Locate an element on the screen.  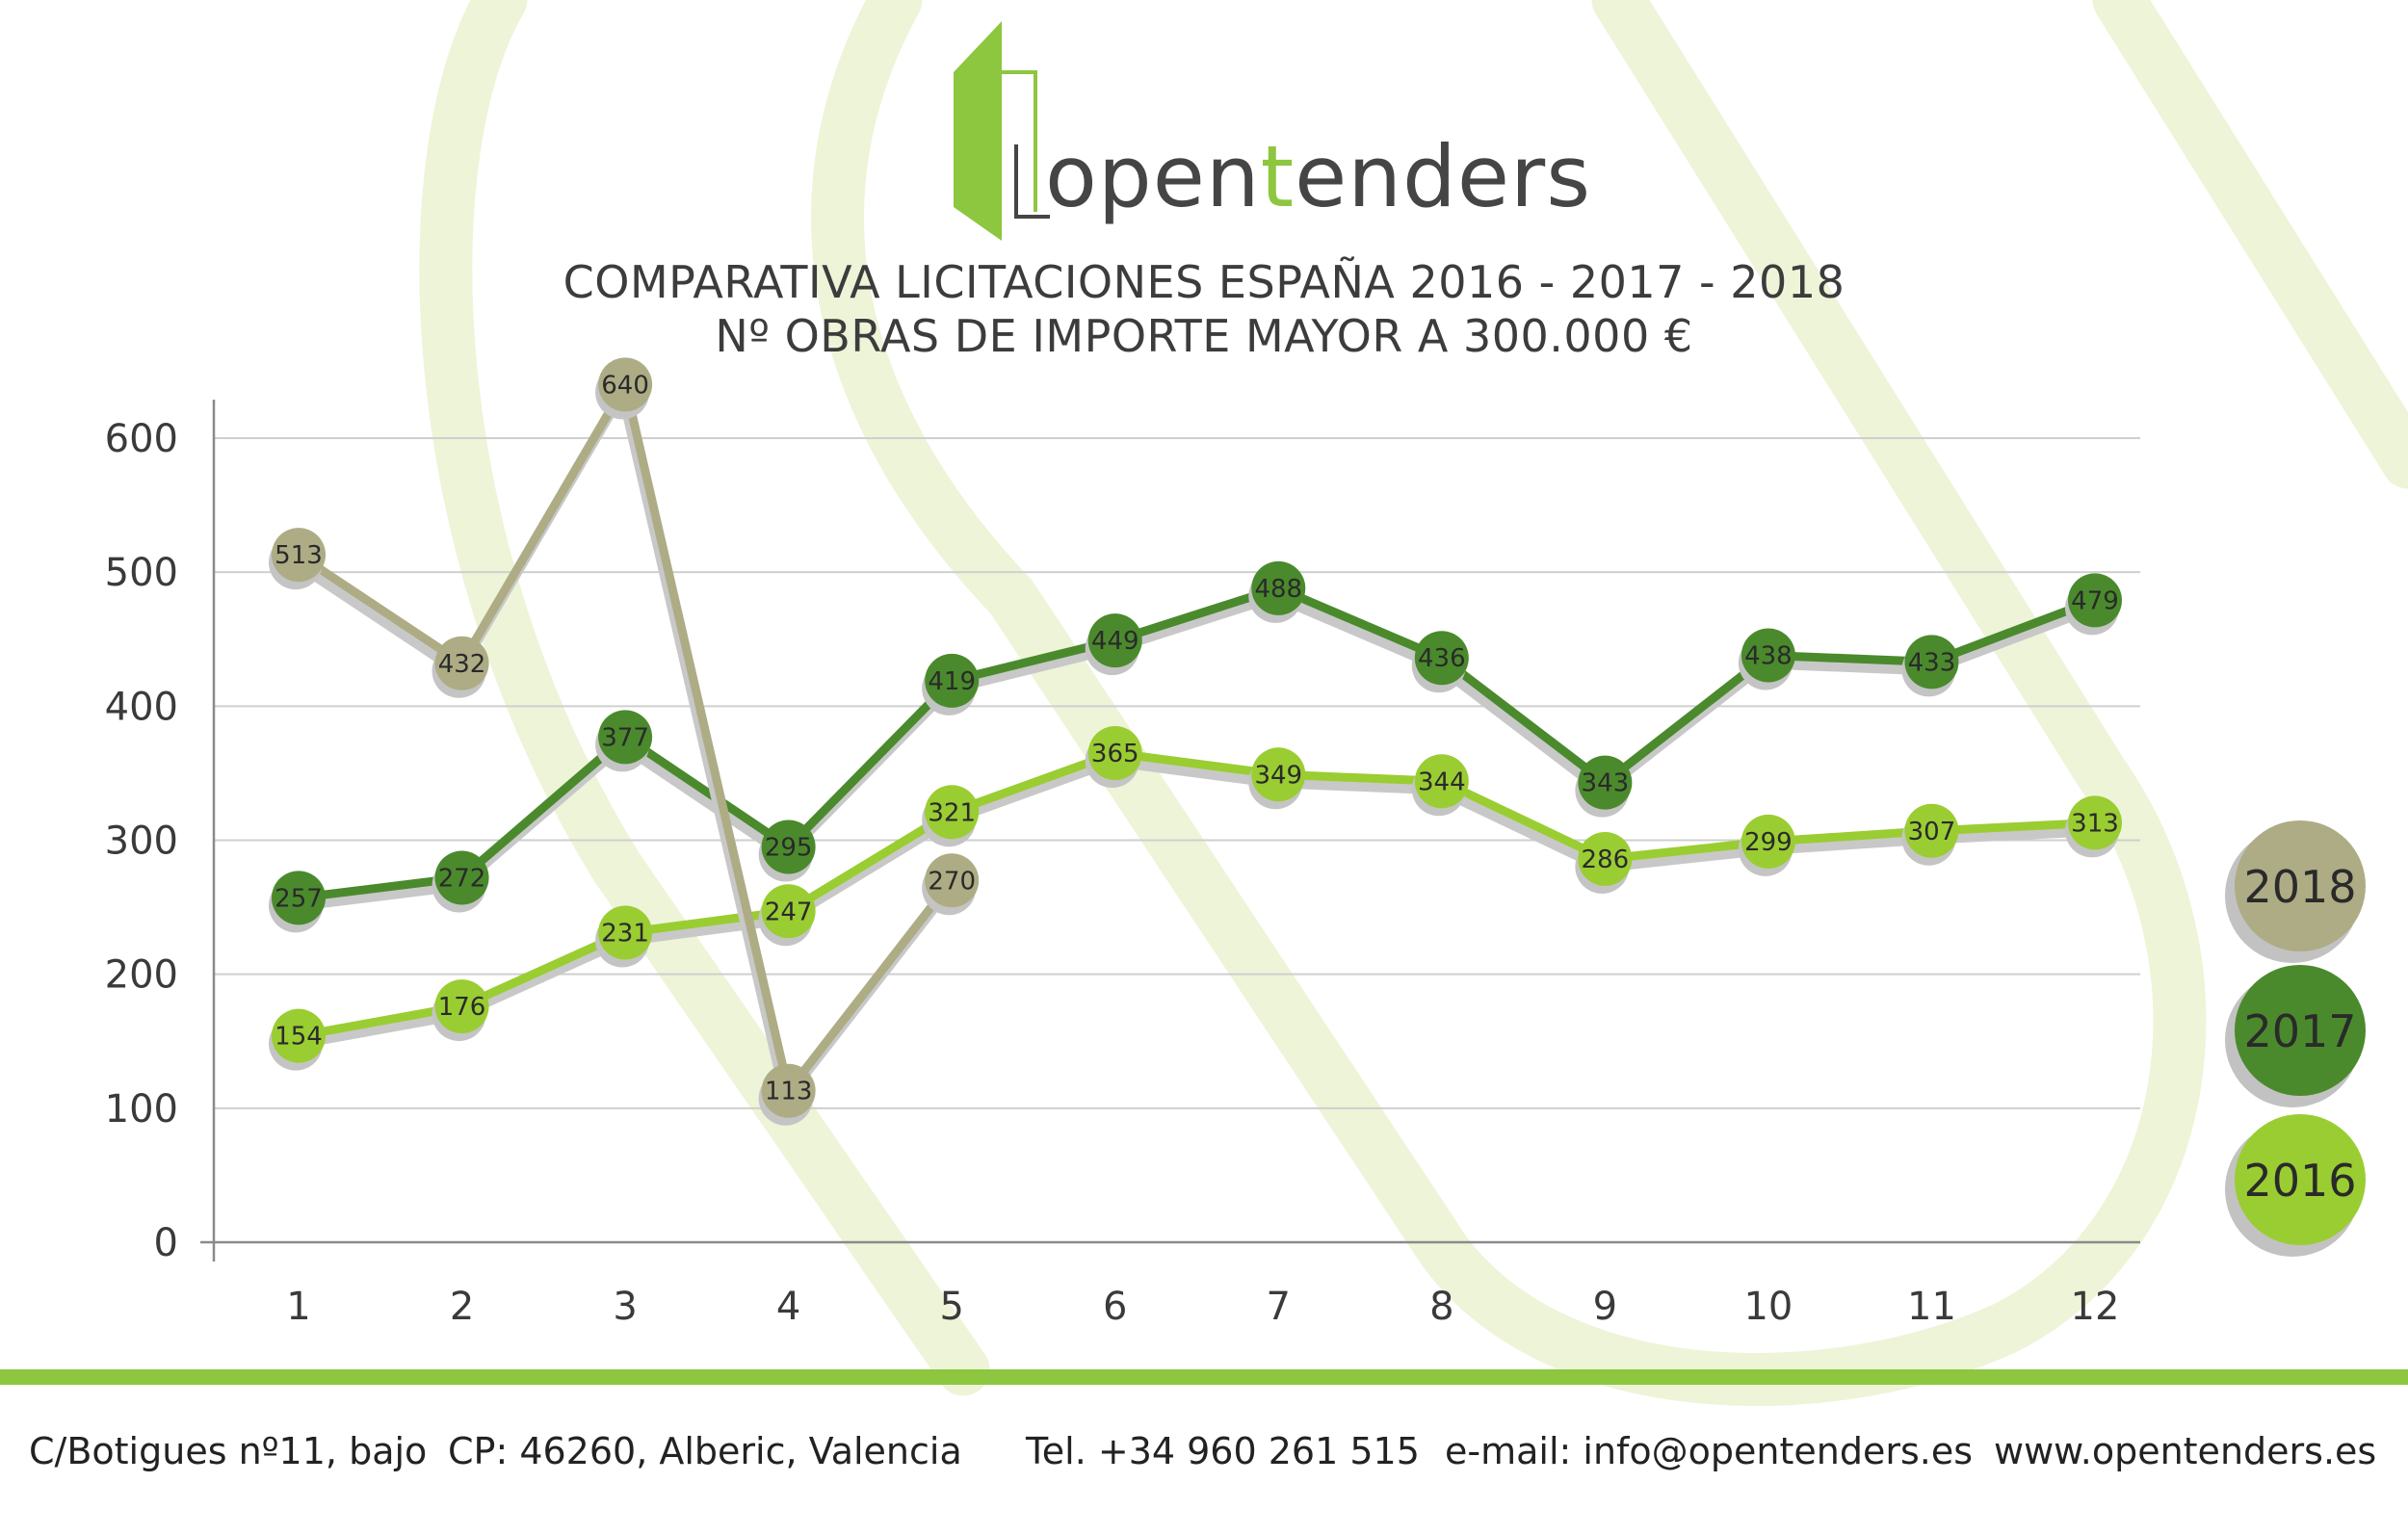
footer-accent-bar is located at coordinates (1204, 1377).